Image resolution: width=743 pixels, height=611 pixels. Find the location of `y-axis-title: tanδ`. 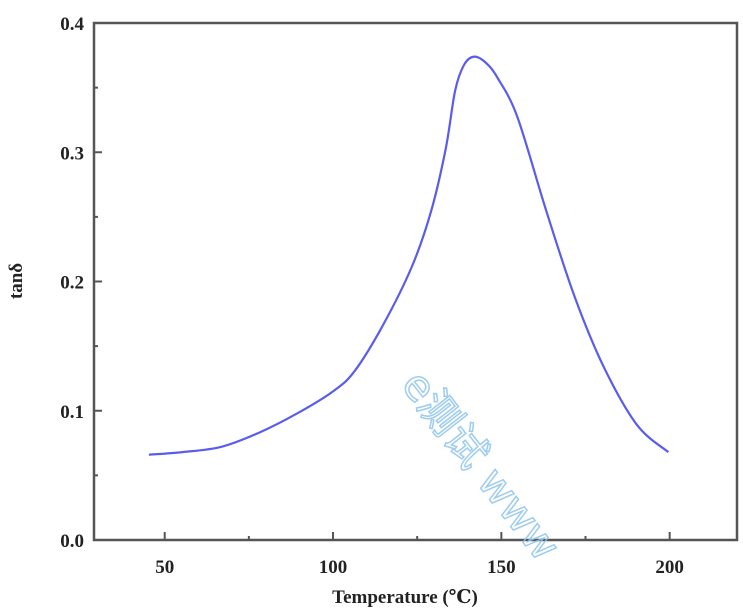

y-axis-title: tanδ is located at coordinates (16, 281).